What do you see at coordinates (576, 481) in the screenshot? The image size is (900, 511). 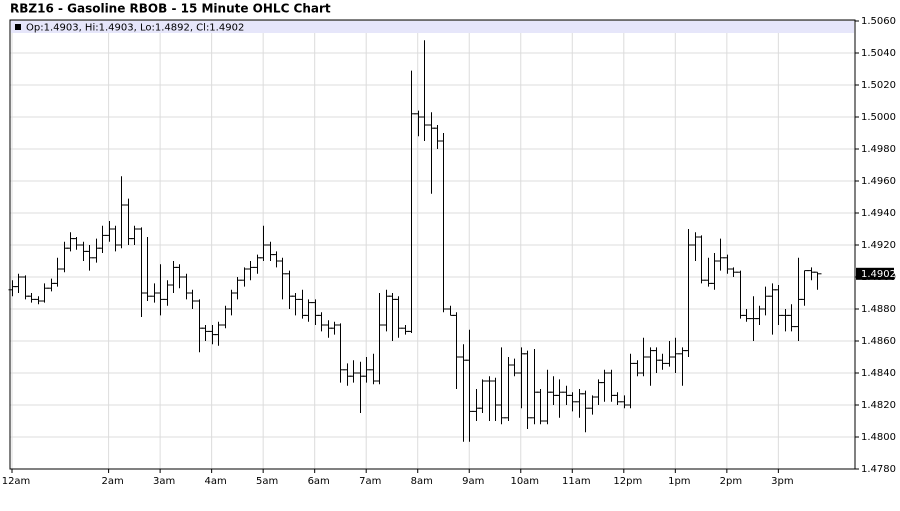 I see `x-tick-label: 11am` at bounding box center [576, 481].